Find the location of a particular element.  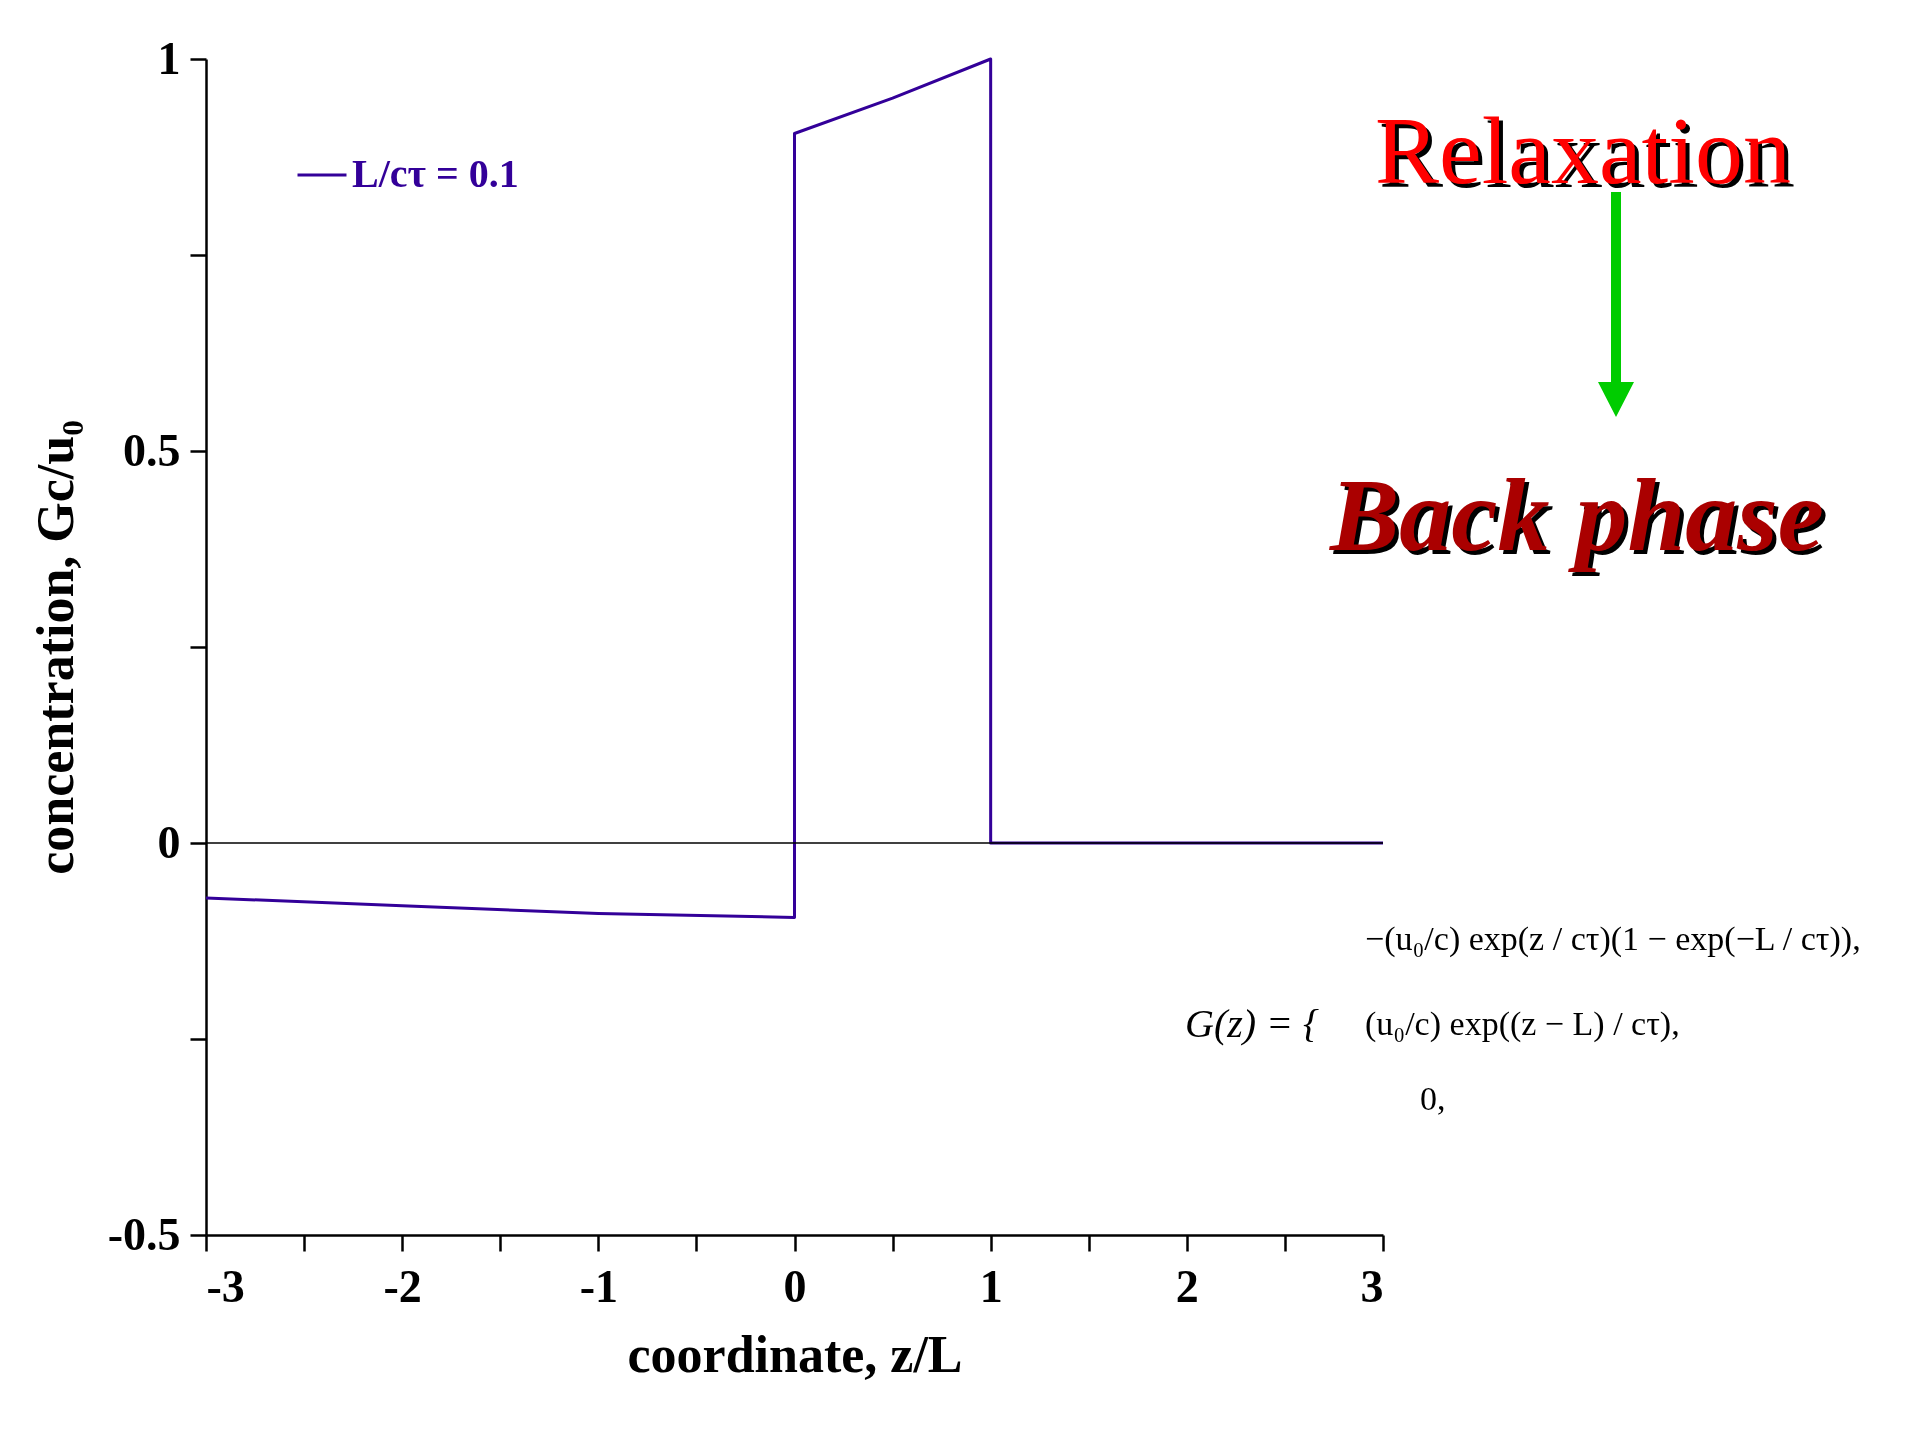

y-tick-label: 0.5 is located at coordinates (152, 450).